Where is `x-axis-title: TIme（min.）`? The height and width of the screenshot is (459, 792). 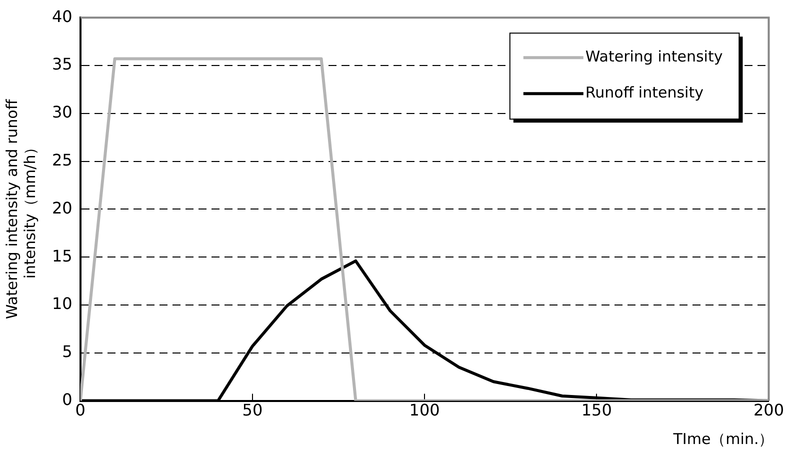
x-axis-title: TIme（min.） is located at coordinates (723, 439).